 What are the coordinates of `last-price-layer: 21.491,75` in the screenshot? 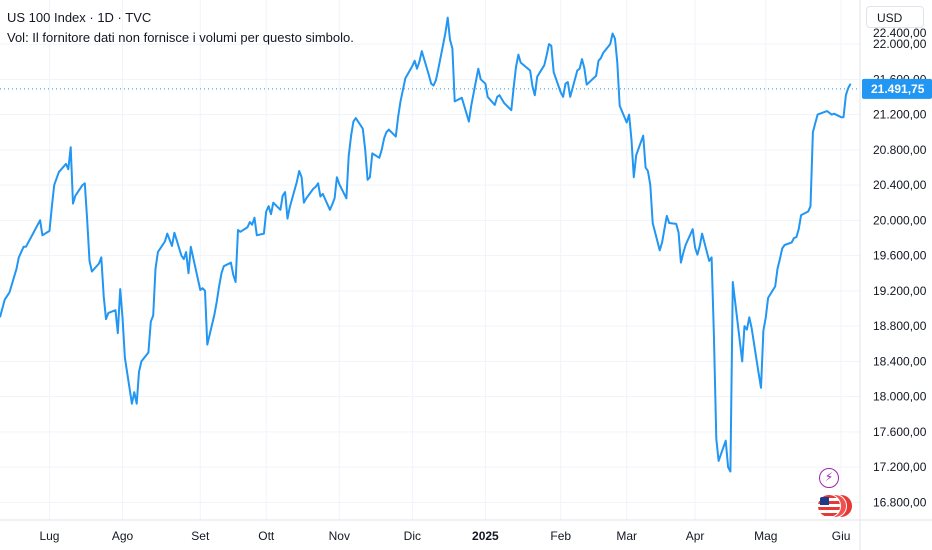 It's located at (466, 88).